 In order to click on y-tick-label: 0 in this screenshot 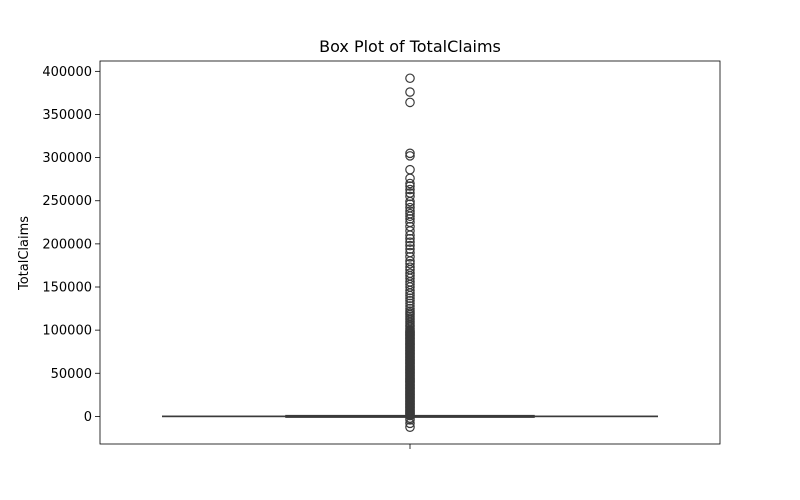, I will do `click(88, 417)`.